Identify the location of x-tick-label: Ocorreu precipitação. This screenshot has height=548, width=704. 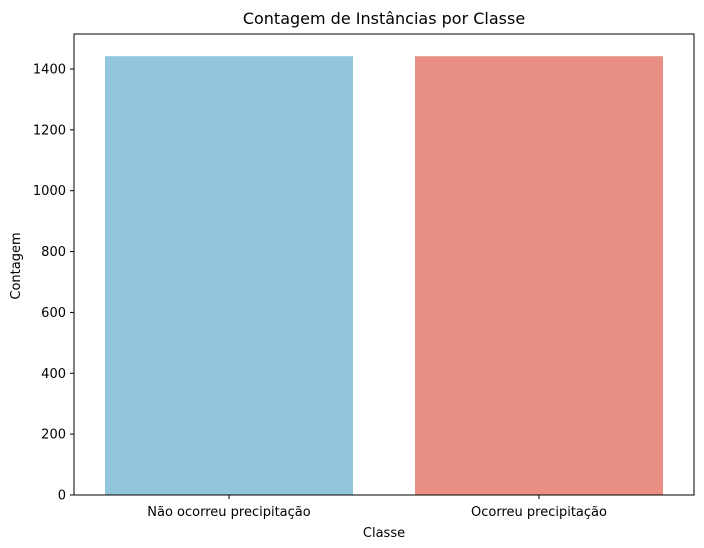
(539, 512).